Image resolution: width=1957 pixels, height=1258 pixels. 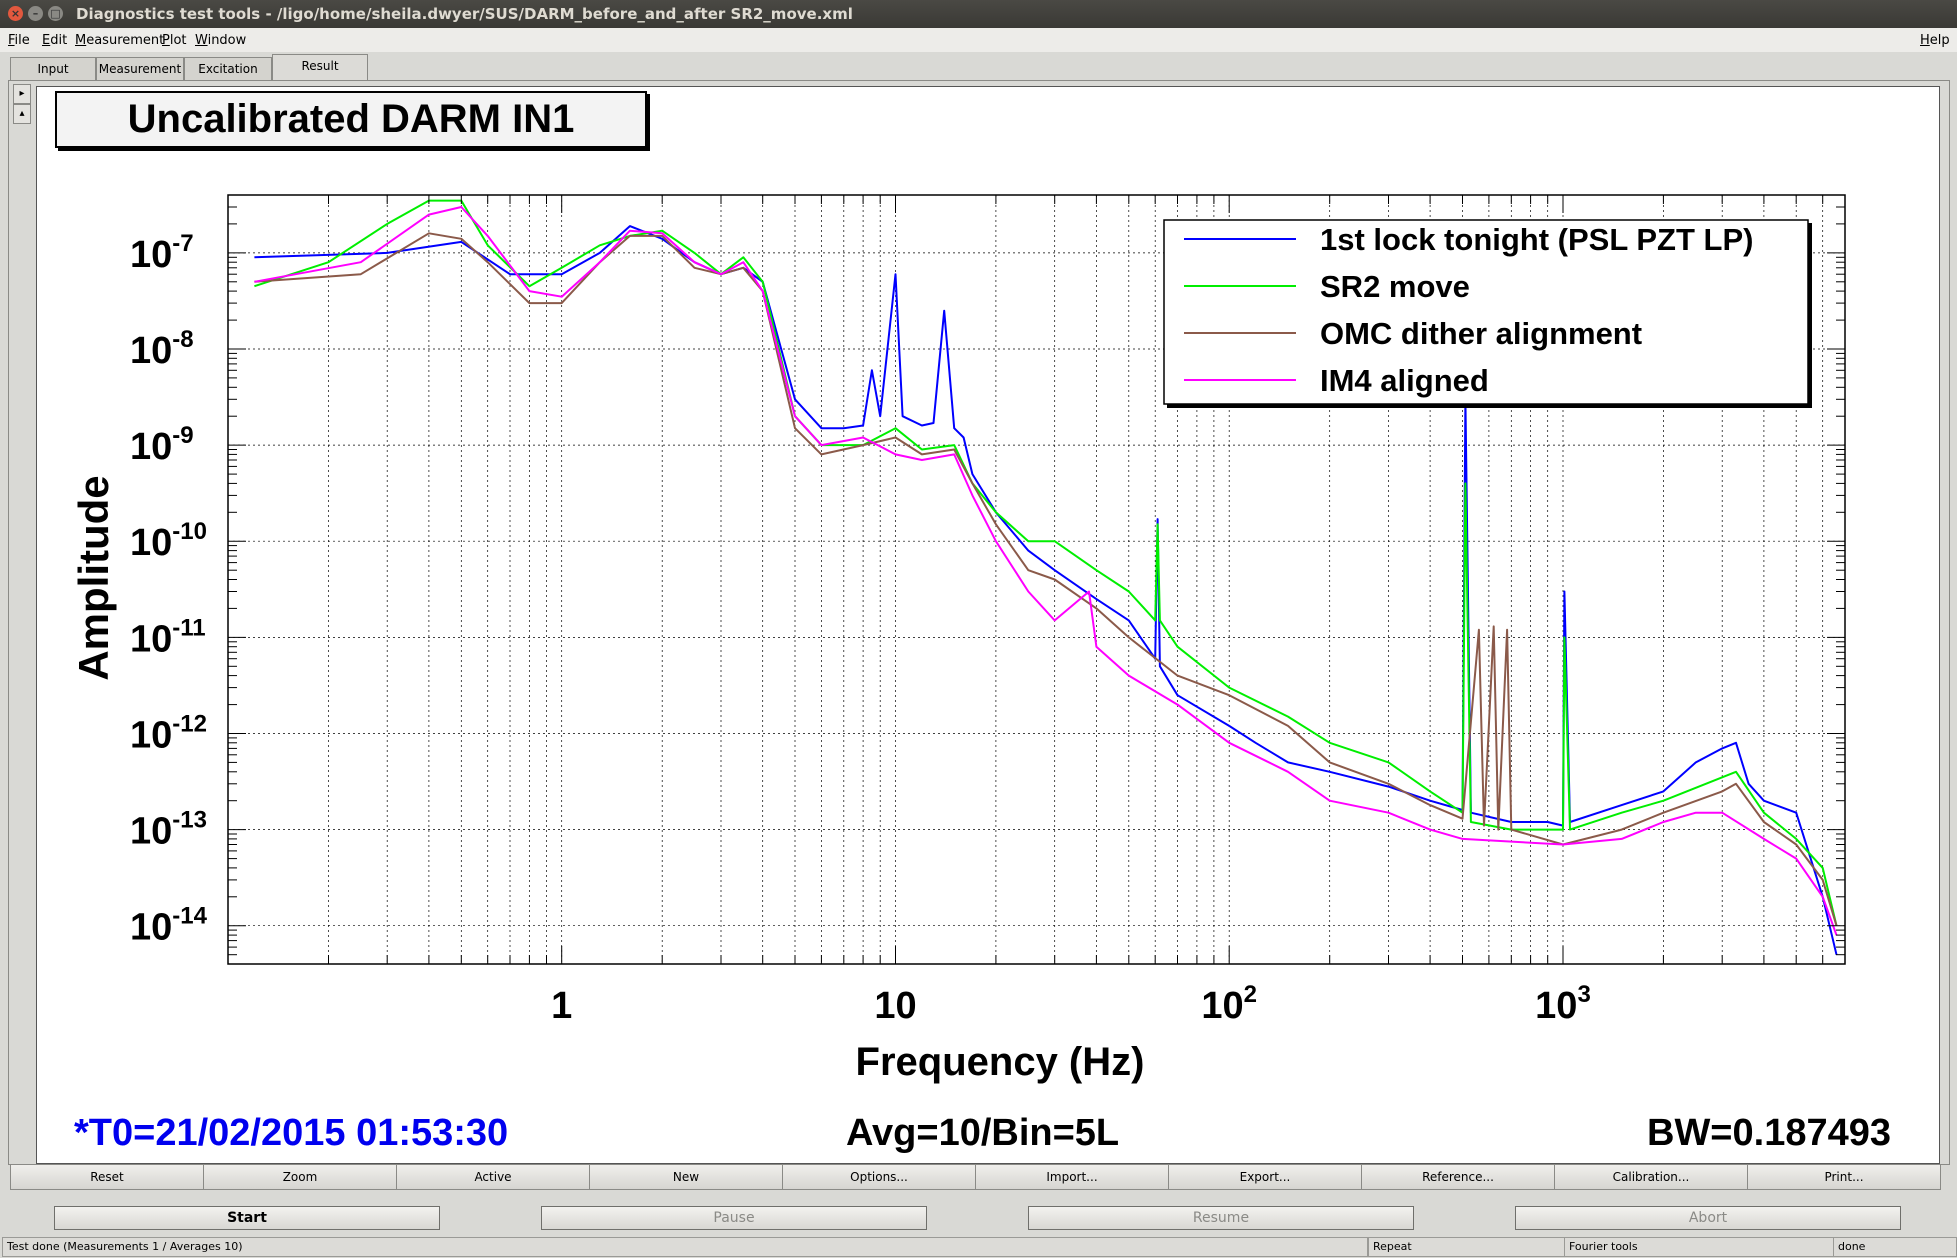 What do you see at coordinates (978, 67) in the screenshot?
I see `tab-bar: Input Measurement Excitation Result` at bounding box center [978, 67].